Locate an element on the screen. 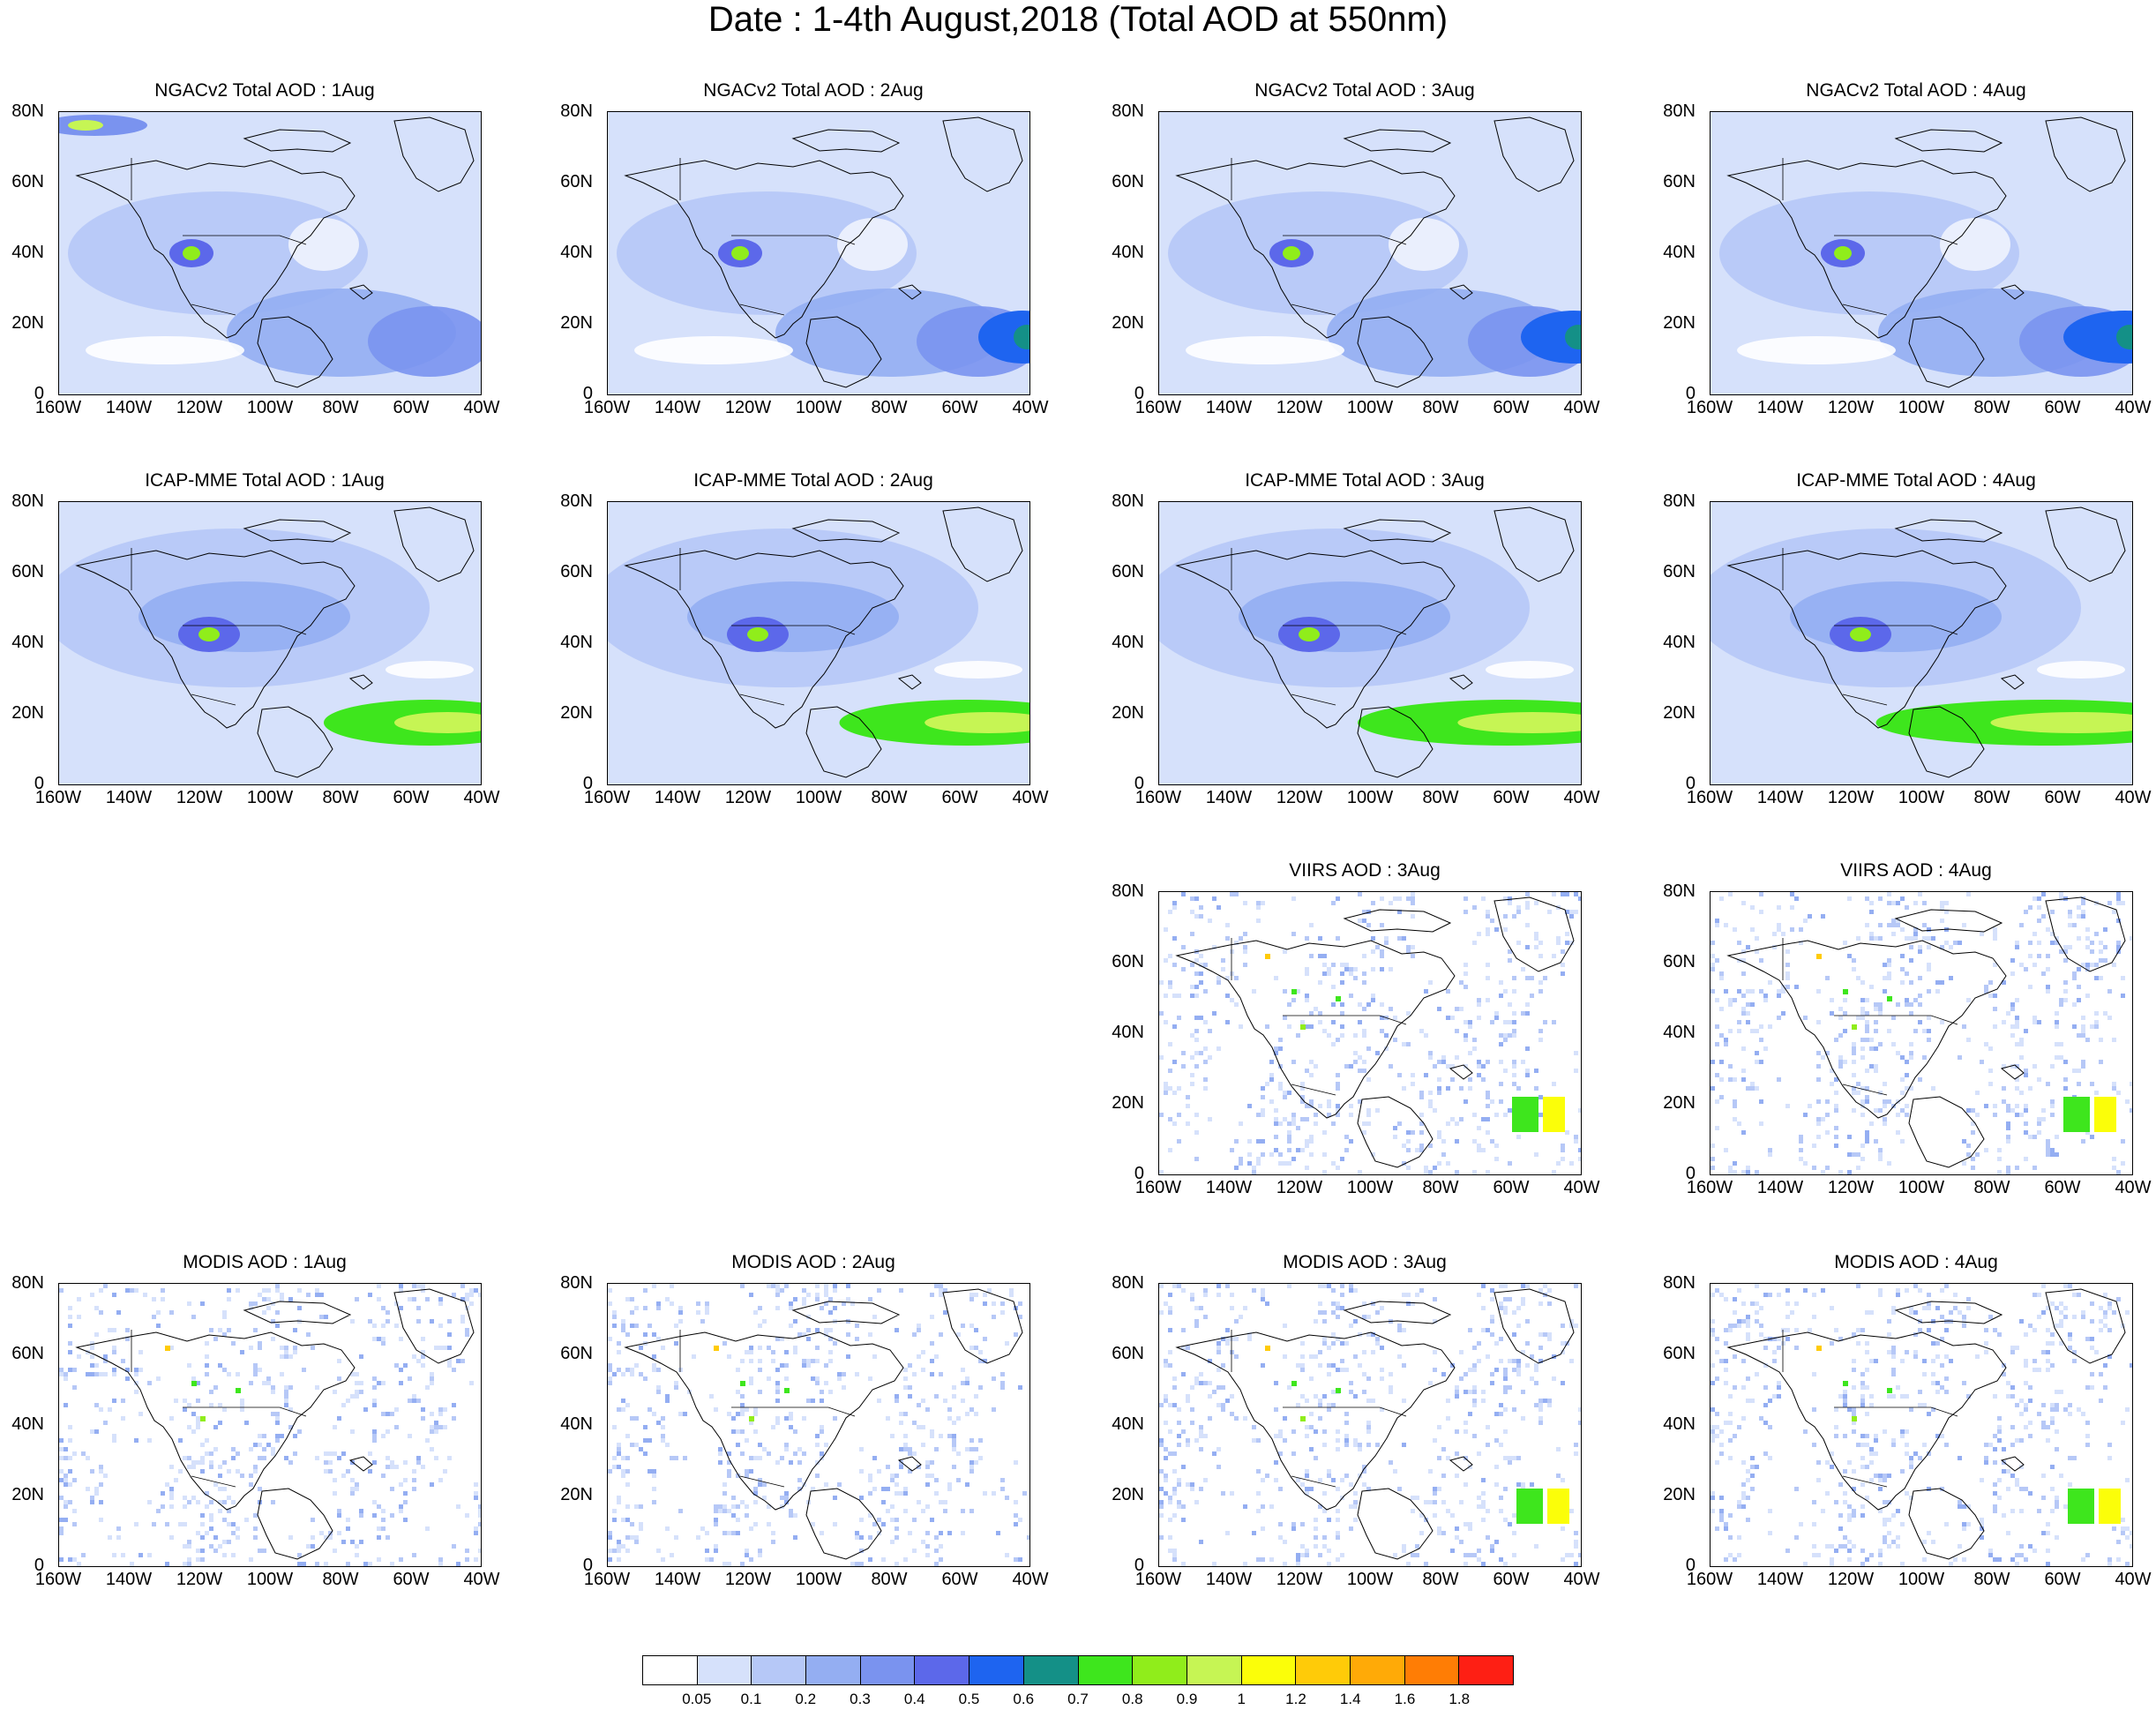 This screenshot has width=2156, height=1710. x-tick-label: 140W is located at coordinates (677, 797).